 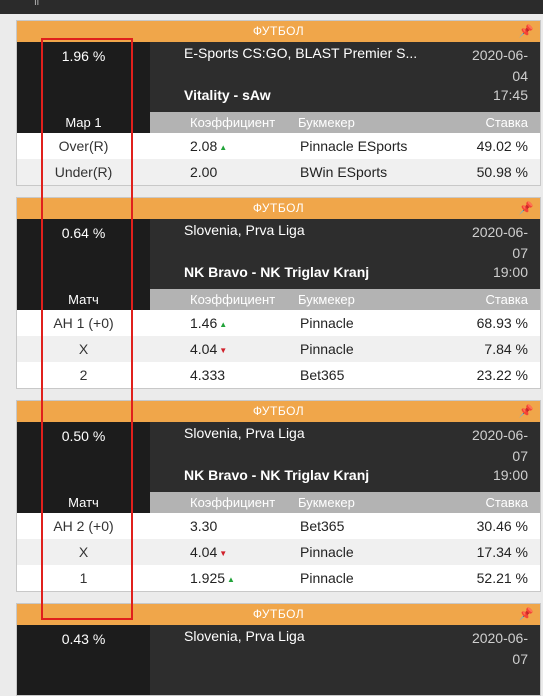 I want to click on event-info: 0.43 % Slovenia, Prva Liga 2020-06- 07, so click(x=278, y=660).